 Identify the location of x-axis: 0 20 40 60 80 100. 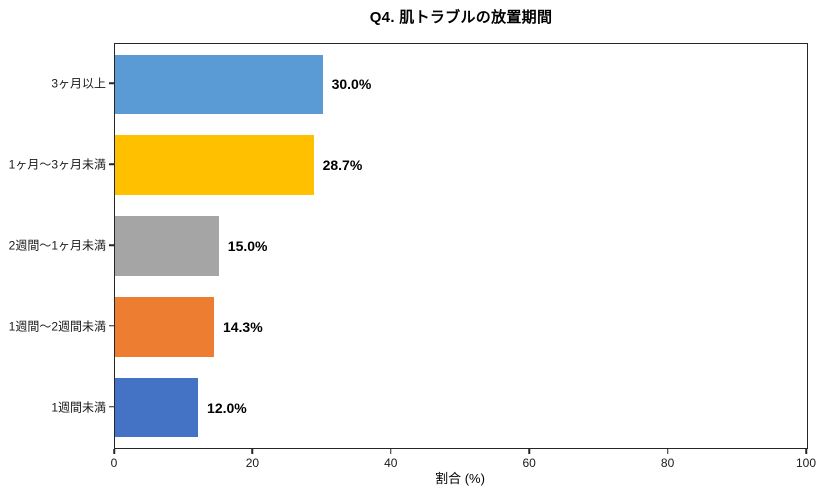
(463, 460).